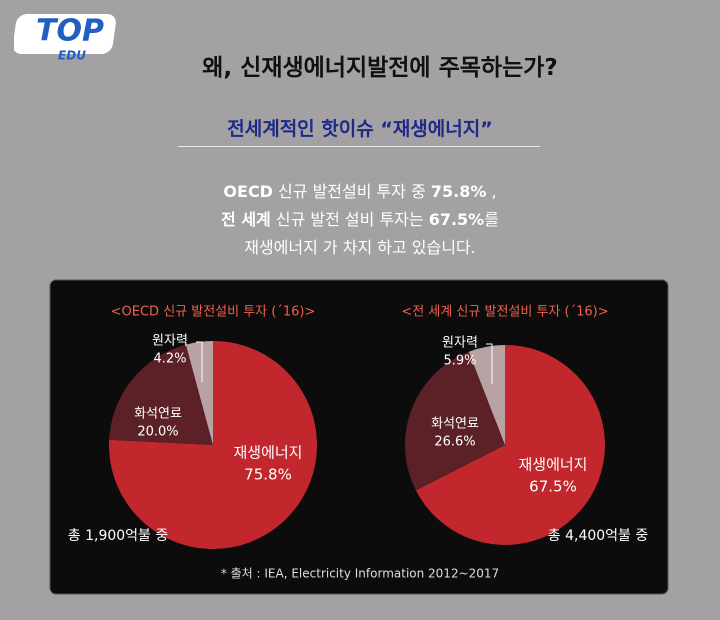 The width and height of the screenshot is (720, 620). I want to click on body-segment: 75.8%, so click(458, 191).